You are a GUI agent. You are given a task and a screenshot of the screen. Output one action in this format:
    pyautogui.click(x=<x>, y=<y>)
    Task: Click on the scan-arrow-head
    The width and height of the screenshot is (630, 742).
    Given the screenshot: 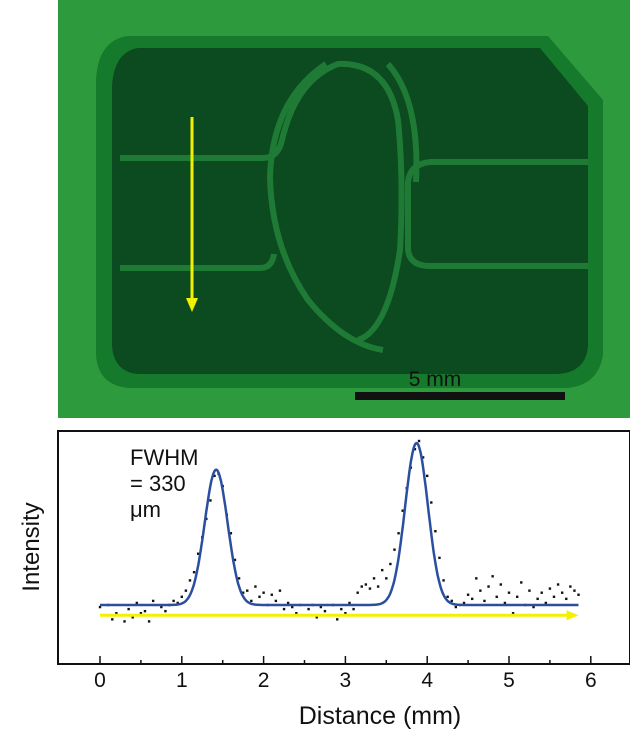 What is the action you would take?
    pyautogui.click(x=192, y=305)
    